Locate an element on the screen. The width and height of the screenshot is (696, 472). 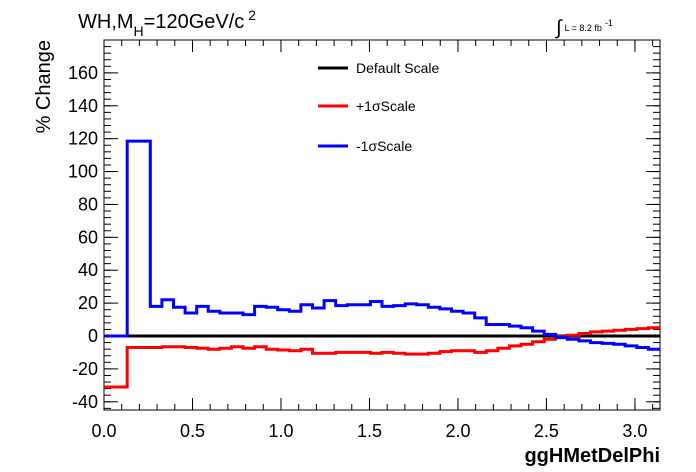
luminosity-text: L = 8.2 fb is located at coordinates (582, 28).